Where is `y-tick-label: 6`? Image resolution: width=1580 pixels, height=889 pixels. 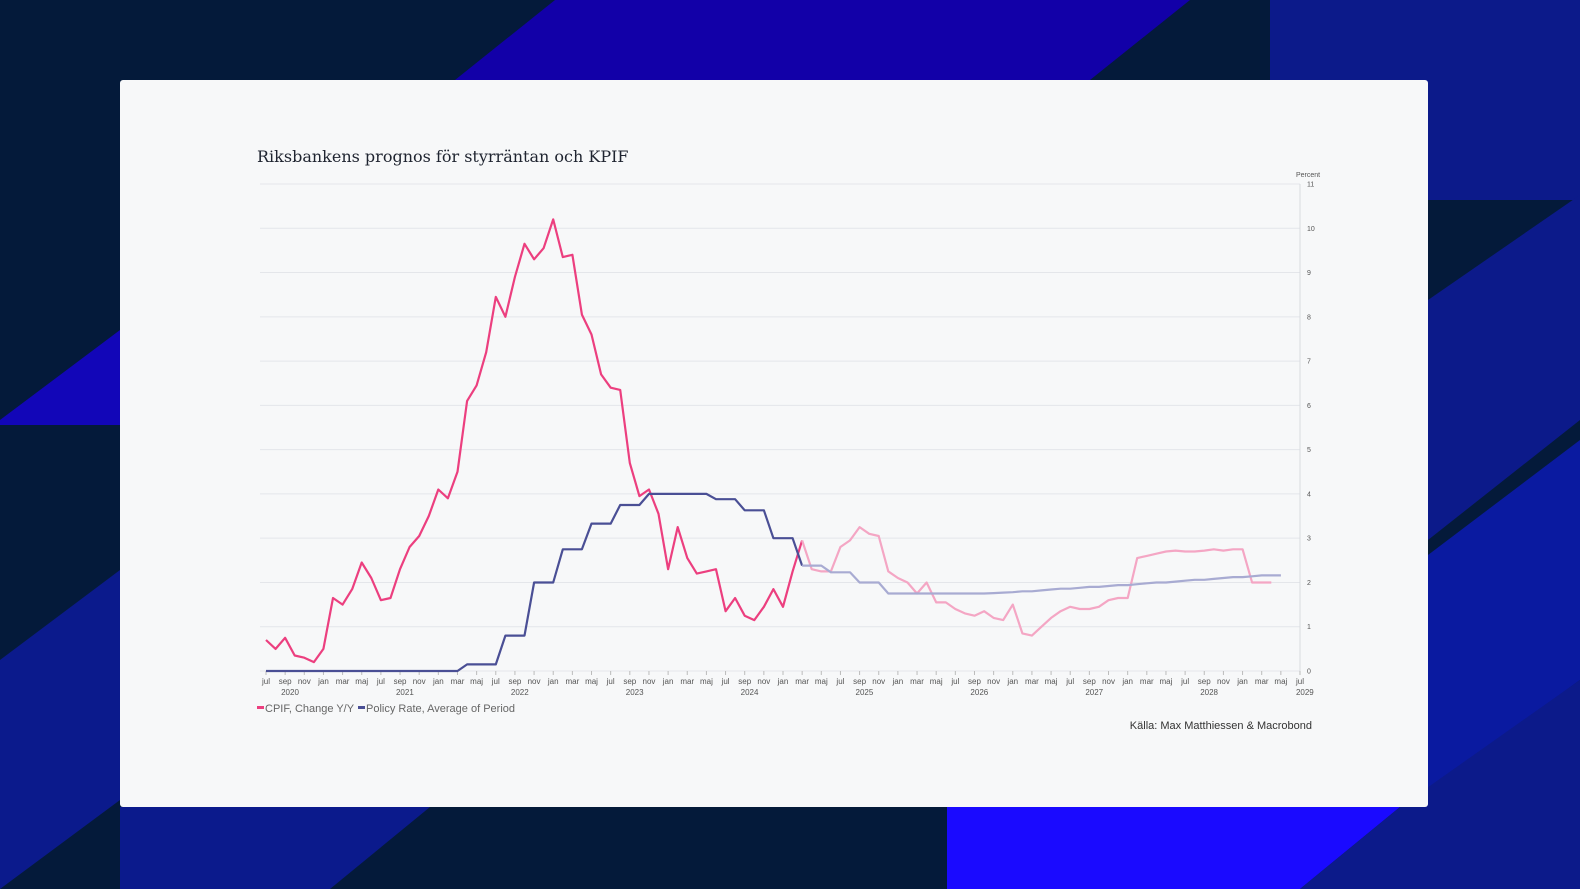
y-tick-label: 6 is located at coordinates (1309, 406).